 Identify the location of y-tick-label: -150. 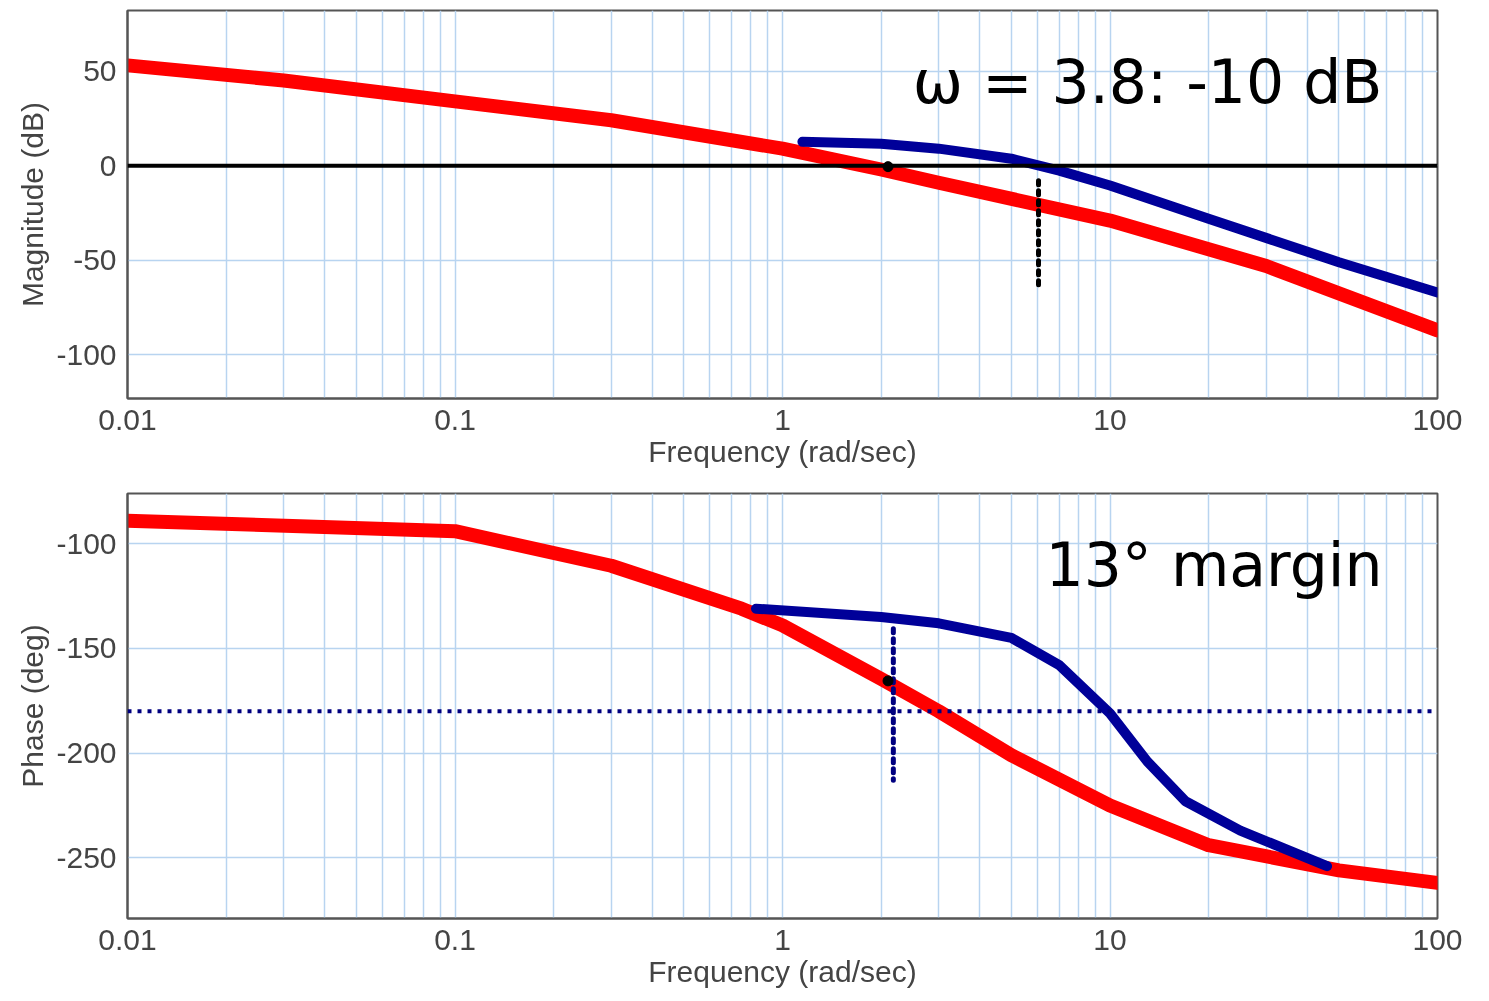
(86, 648).